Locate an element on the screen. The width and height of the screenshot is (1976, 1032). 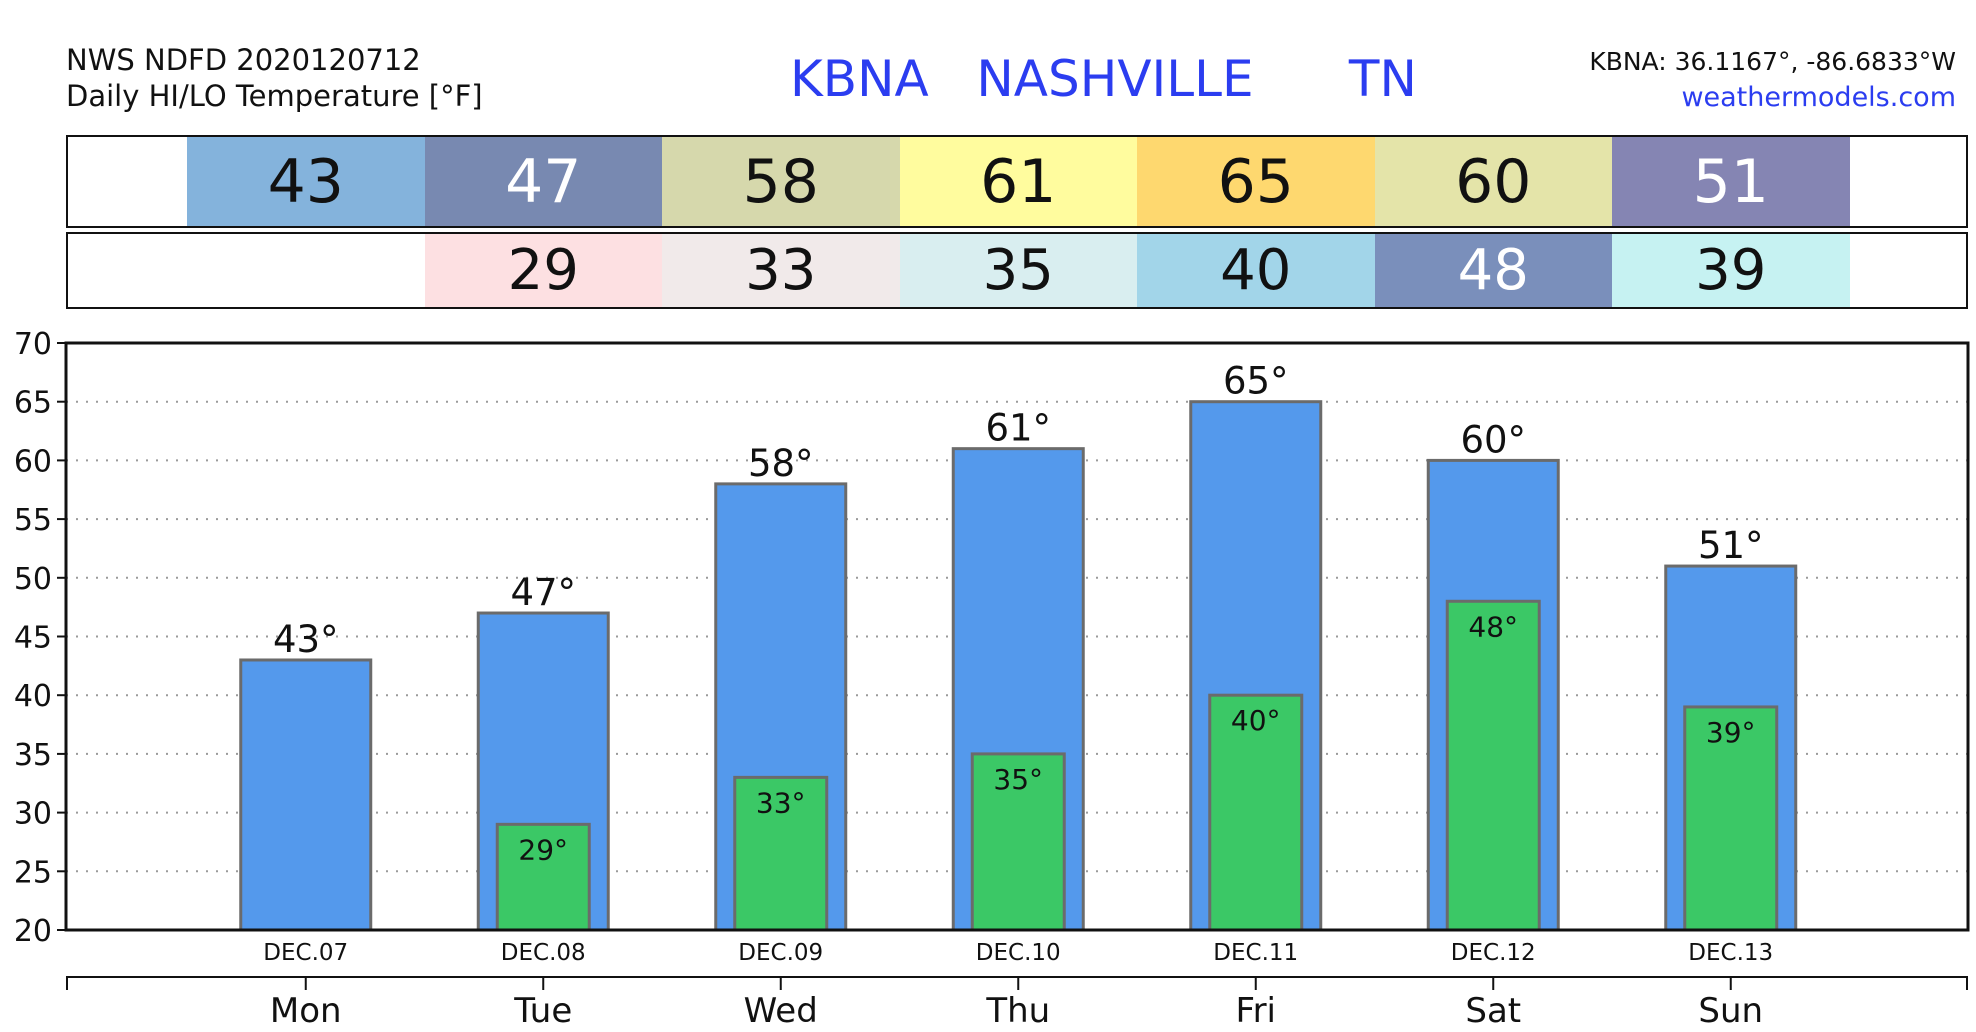
hi-bar is located at coordinates (306, 795).